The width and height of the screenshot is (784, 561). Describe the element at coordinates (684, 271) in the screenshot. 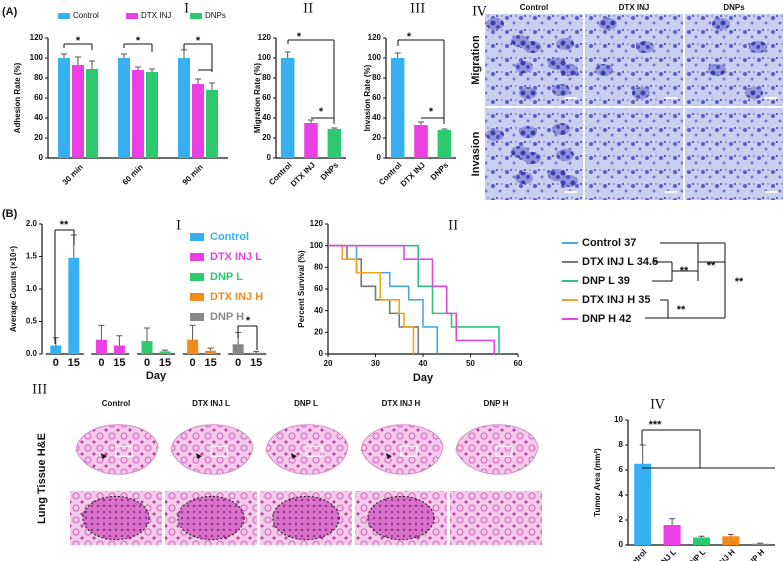

I see `significance: **` at that location.